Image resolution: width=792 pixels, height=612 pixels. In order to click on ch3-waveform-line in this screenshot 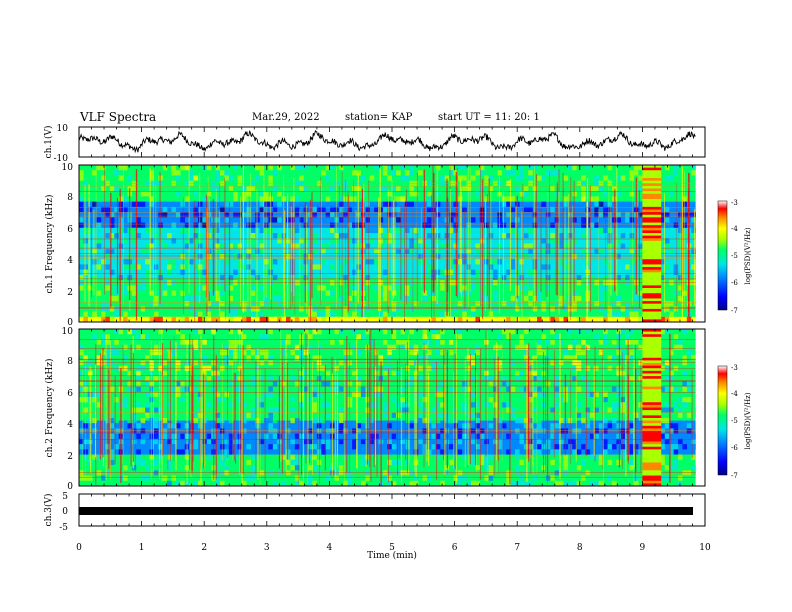, I will do `click(386, 511)`.